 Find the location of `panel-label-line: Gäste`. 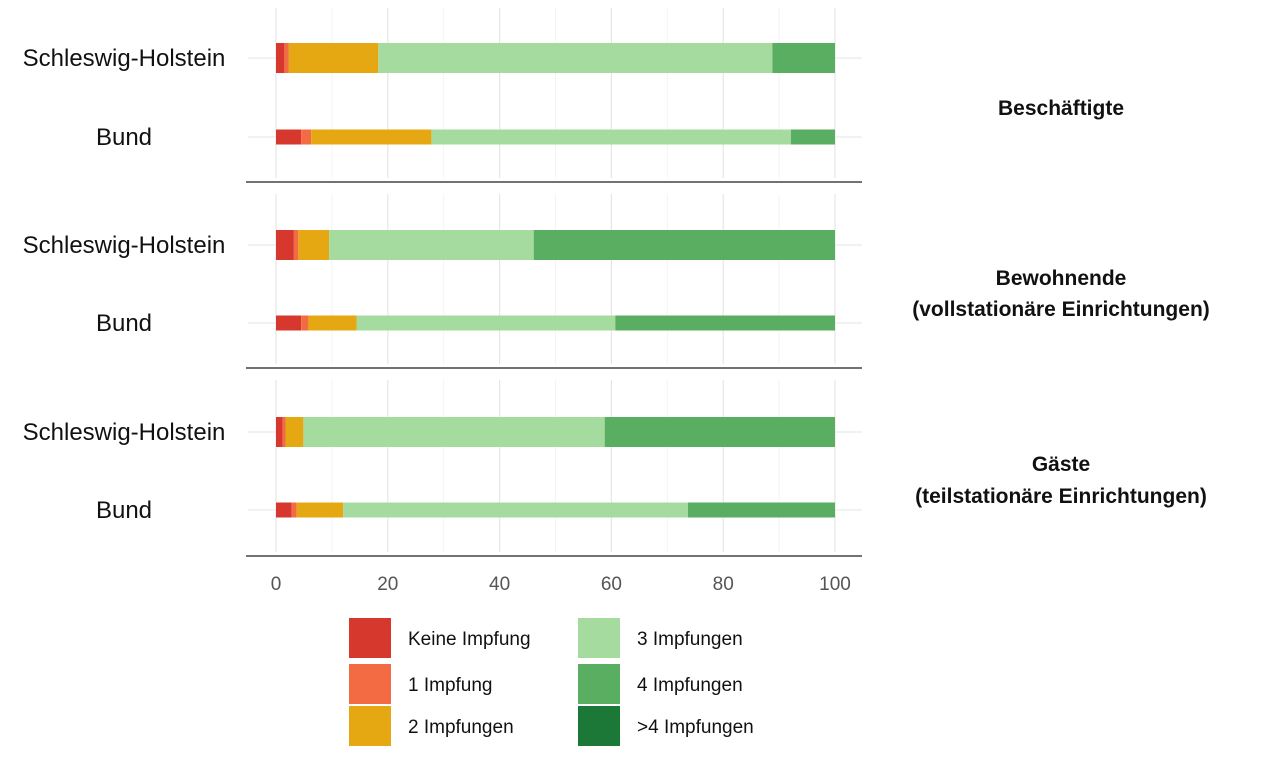

panel-label-line: Gäste is located at coordinates (1061, 464).